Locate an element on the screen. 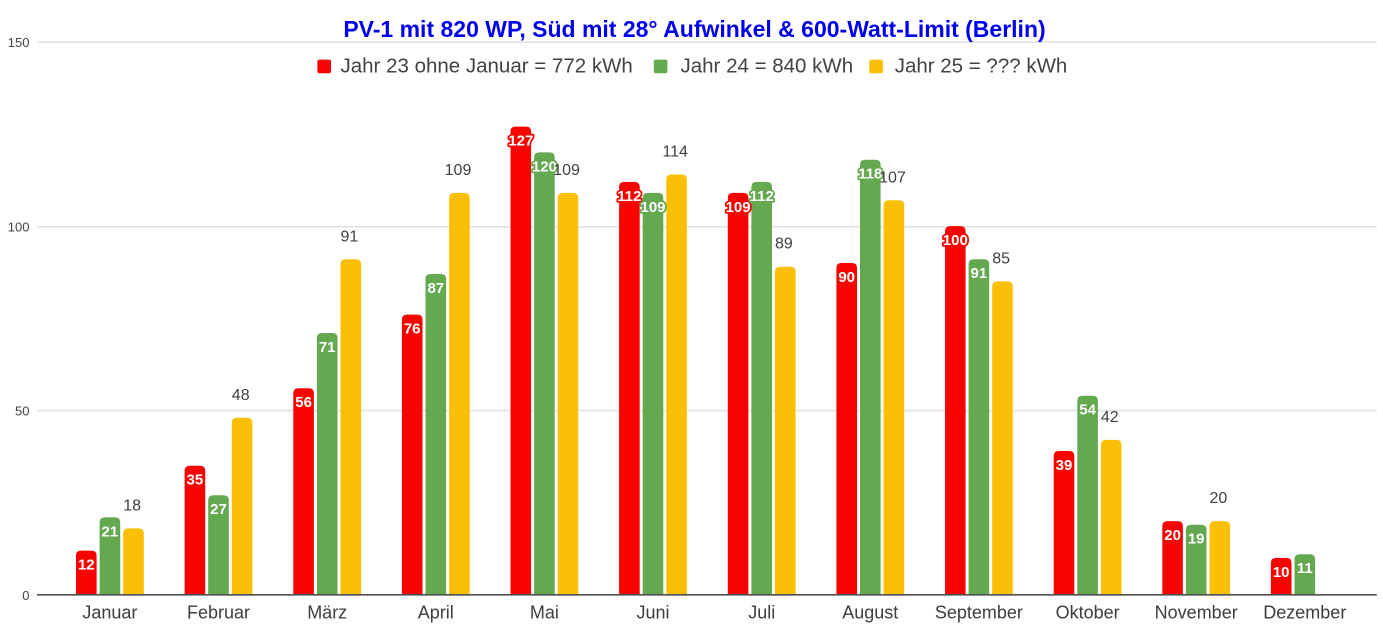  svg-text: 89 is located at coordinates (784, 244).